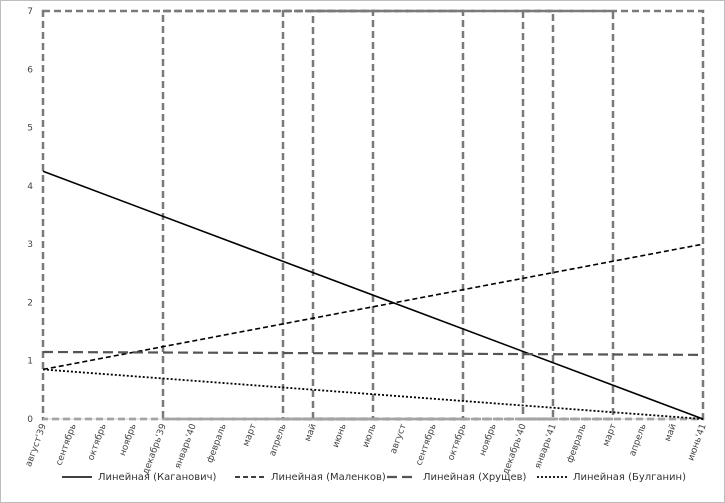  Describe the element at coordinates (157, 477) in the screenshot. I see `legend-label: Линейная (Каганович)` at that location.